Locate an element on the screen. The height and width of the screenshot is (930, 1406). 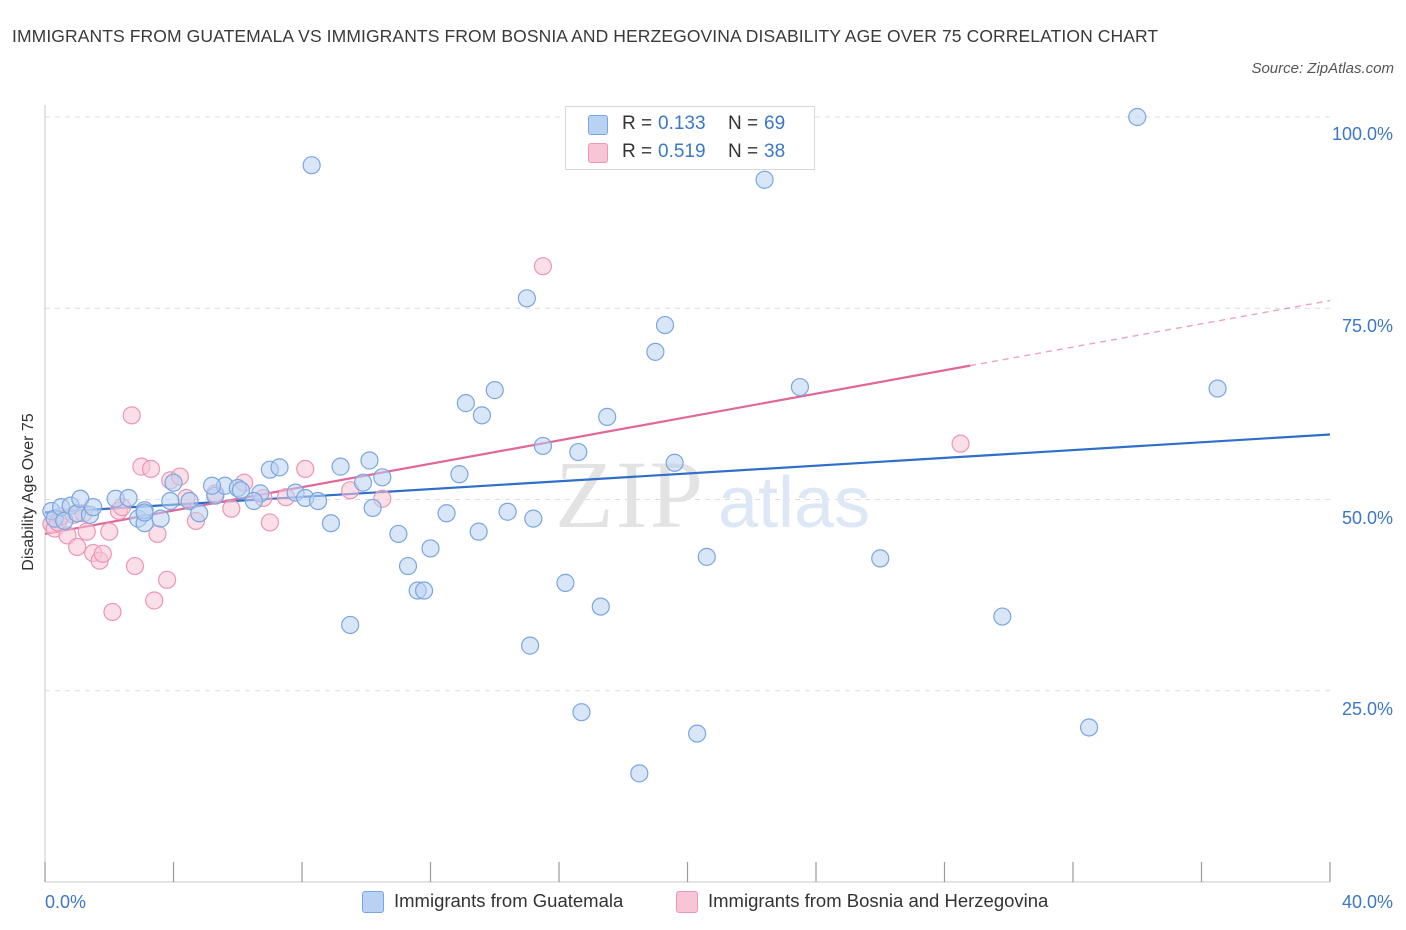
chart-source: Source: ZipAtlas.com is located at coordinates (1322, 68).